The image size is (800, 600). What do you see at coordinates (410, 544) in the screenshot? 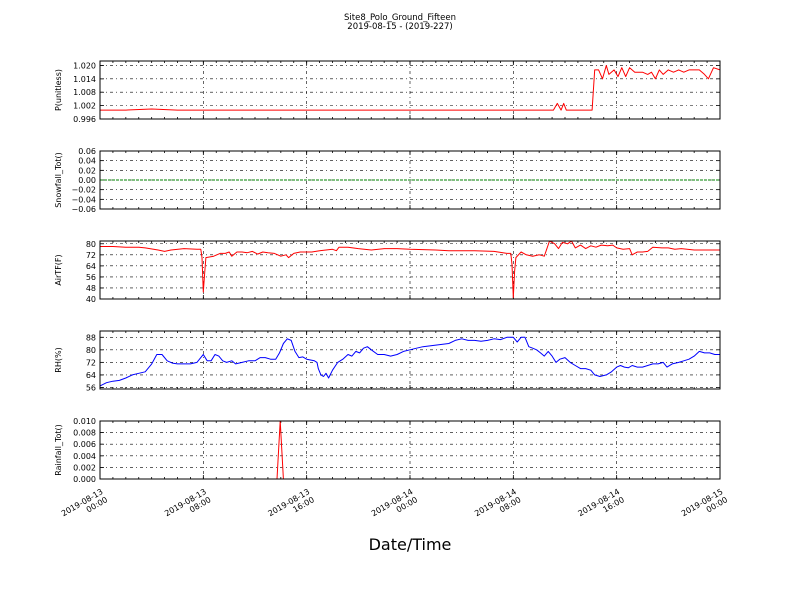
I see `x-axis-label: Date/Time` at bounding box center [410, 544].